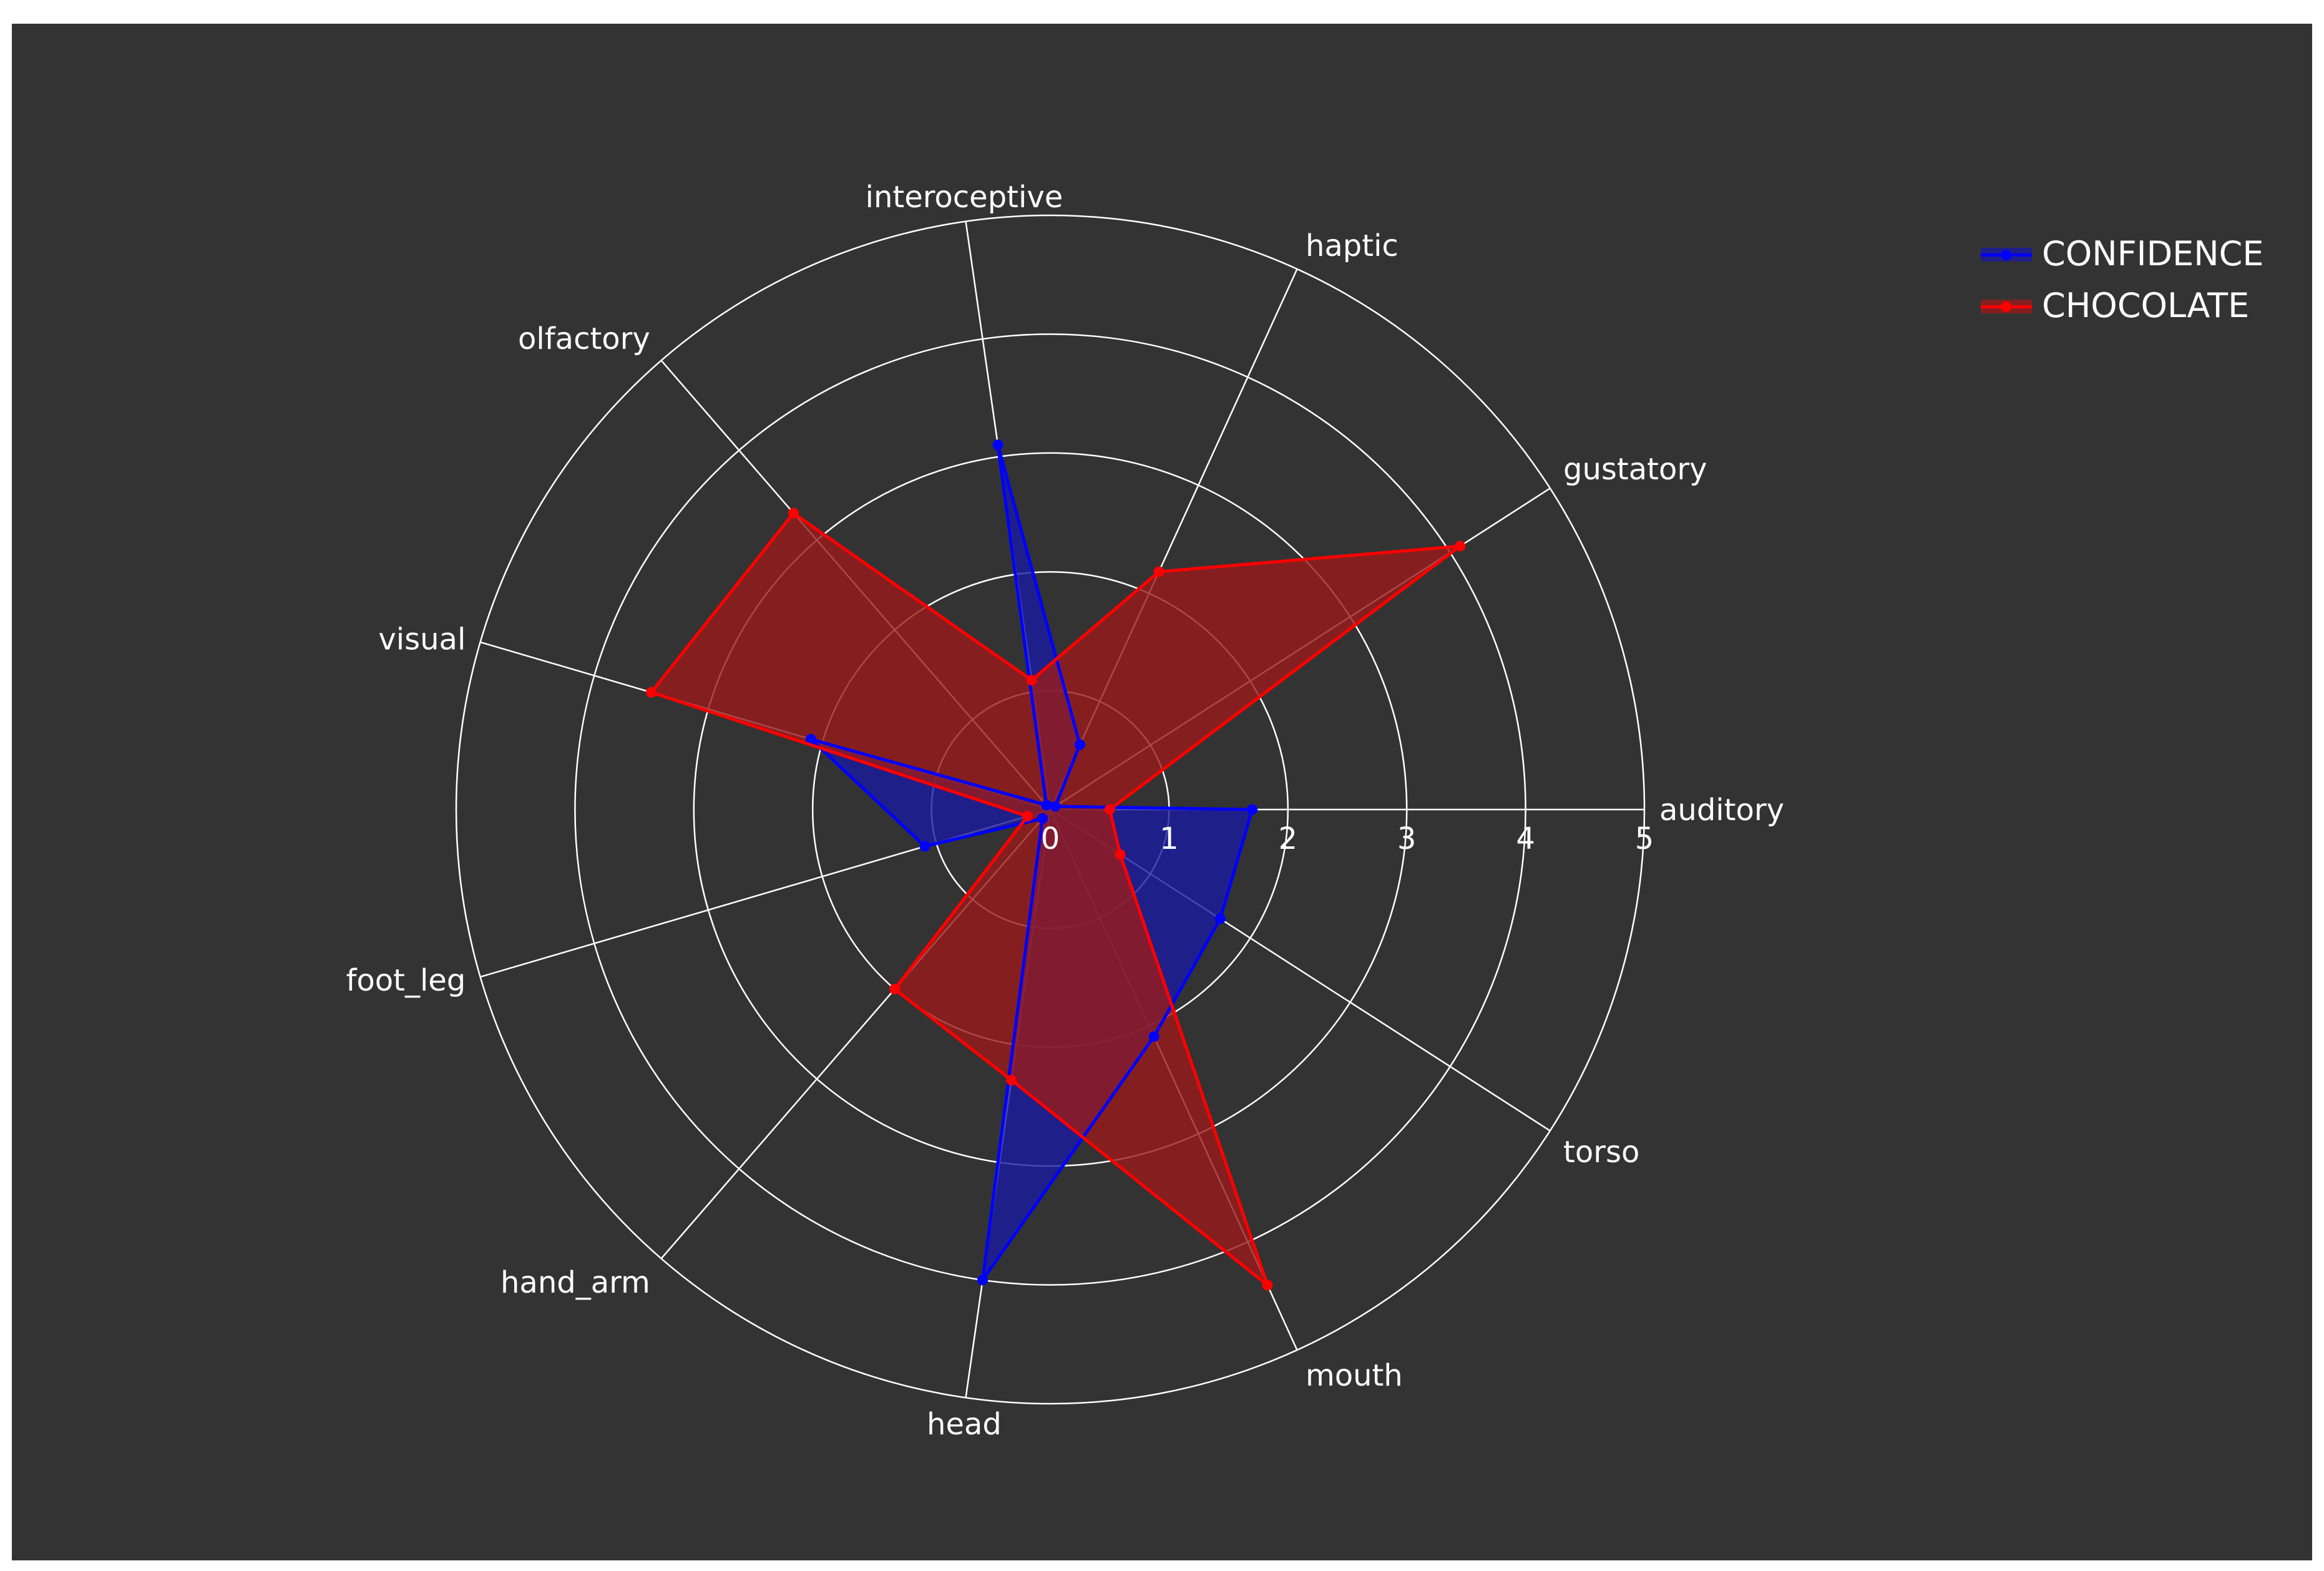 The height and width of the screenshot is (1571, 2324). I want to click on axis-label-auditory: auditory, so click(1721, 810).